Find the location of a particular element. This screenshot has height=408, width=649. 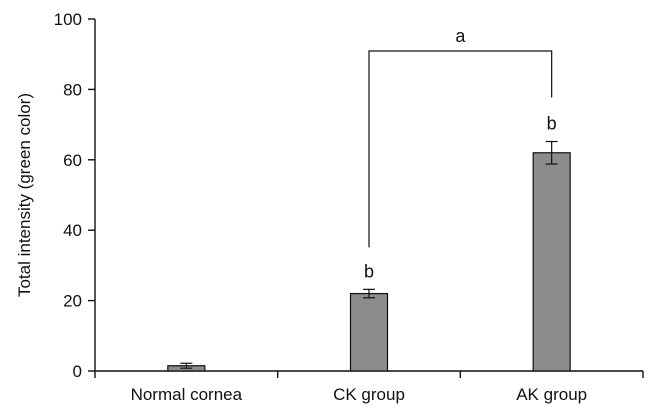

y-tick-label: 40 is located at coordinates (72, 230).